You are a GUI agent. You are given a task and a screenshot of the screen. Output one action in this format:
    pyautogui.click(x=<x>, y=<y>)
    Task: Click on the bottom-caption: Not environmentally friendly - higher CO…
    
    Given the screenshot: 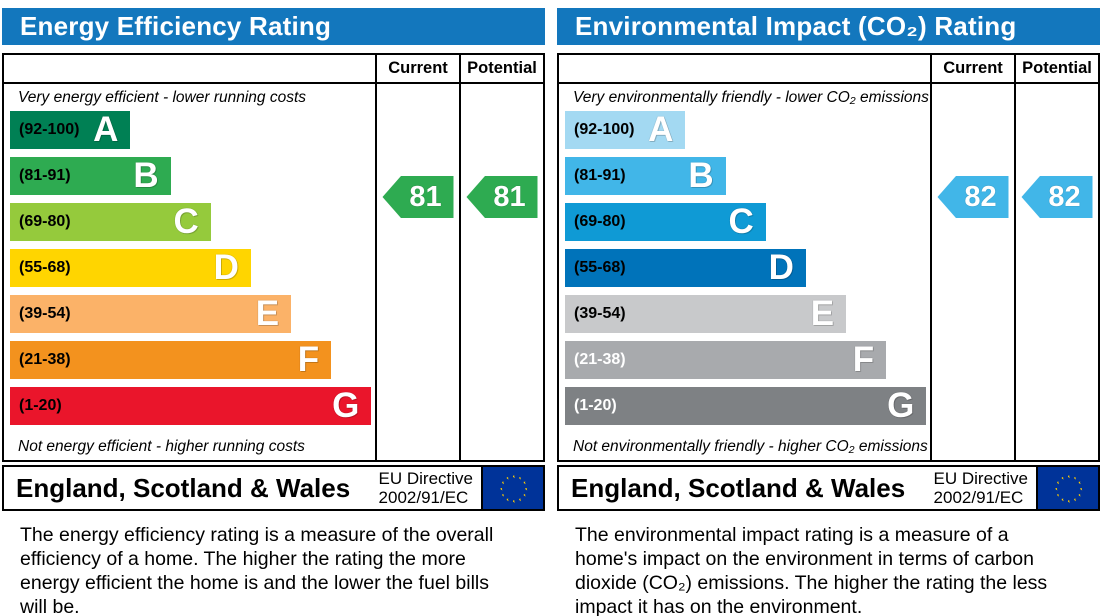 What is the action you would take?
    pyautogui.click(x=750, y=446)
    